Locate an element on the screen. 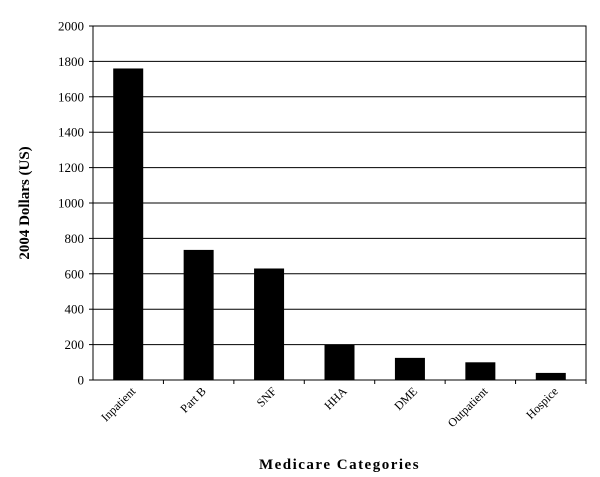 Image resolution: width=600 pixels, height=477 pixels. x-tick-label: SNF is located at coordinates (267, 397).